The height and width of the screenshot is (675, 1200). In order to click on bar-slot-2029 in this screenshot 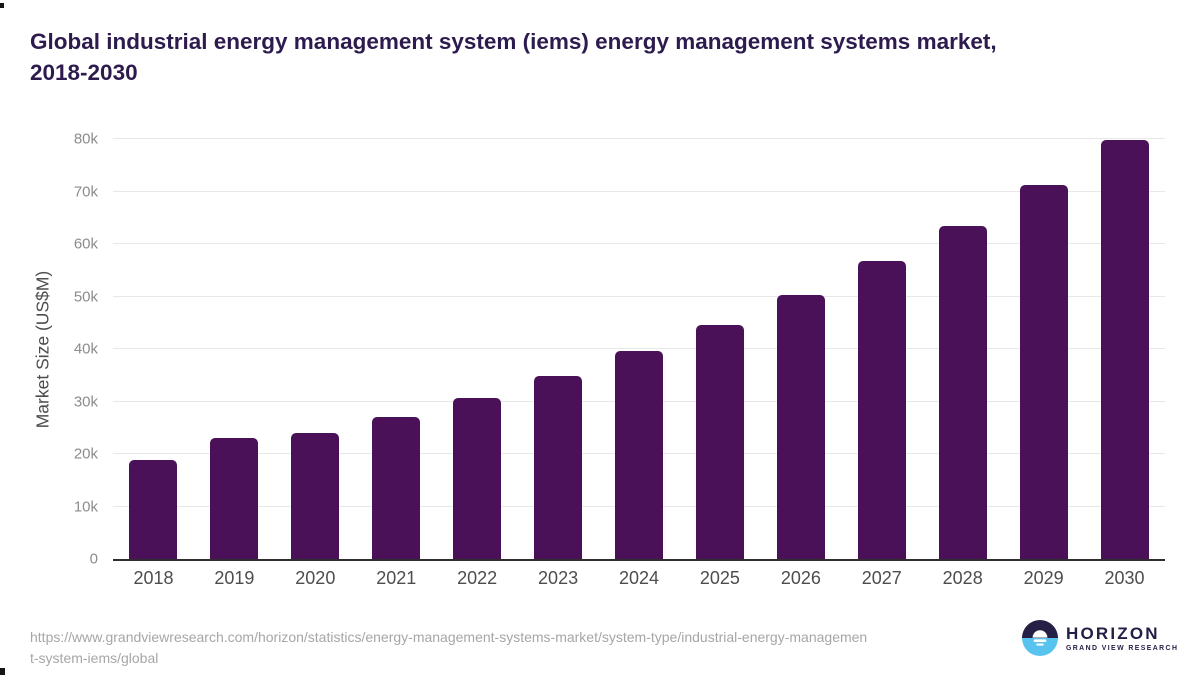, I will do `click(1043, 349)`.